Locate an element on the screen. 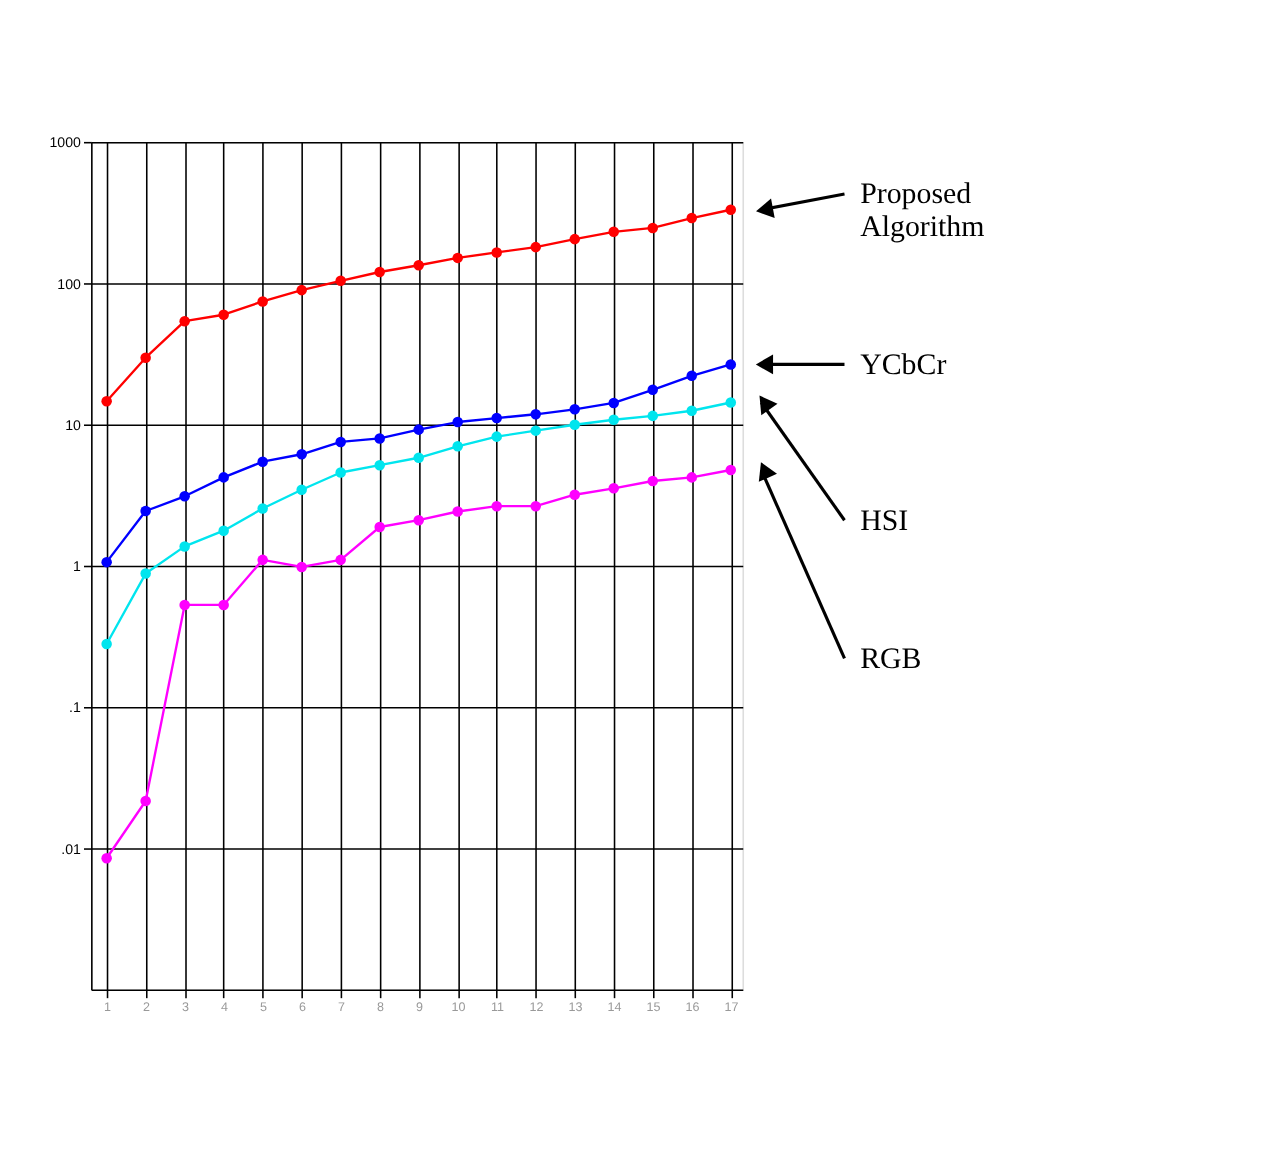 This screenshot has height=1170, width=1284. text: HSI is located at coordinates (884, 521).